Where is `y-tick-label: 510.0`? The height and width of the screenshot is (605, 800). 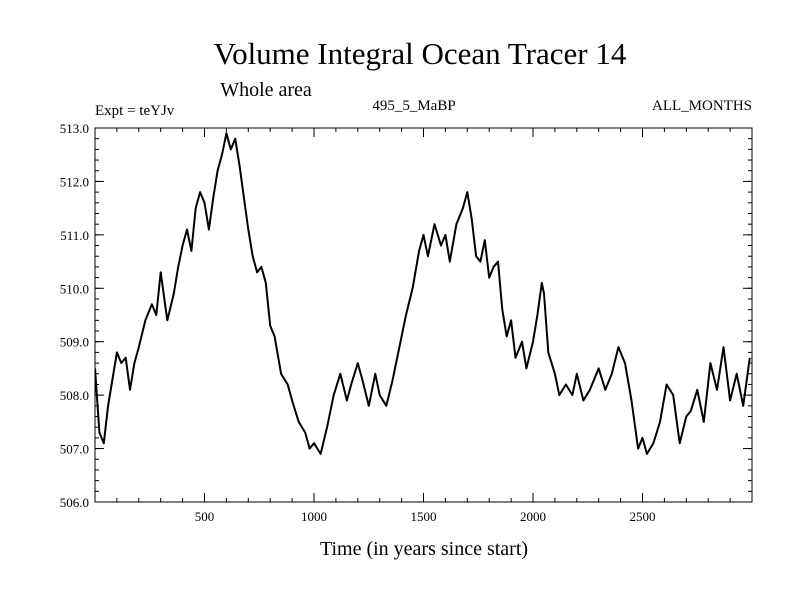
y-tick-label: 510.0 is located at coordinates (74, 288).